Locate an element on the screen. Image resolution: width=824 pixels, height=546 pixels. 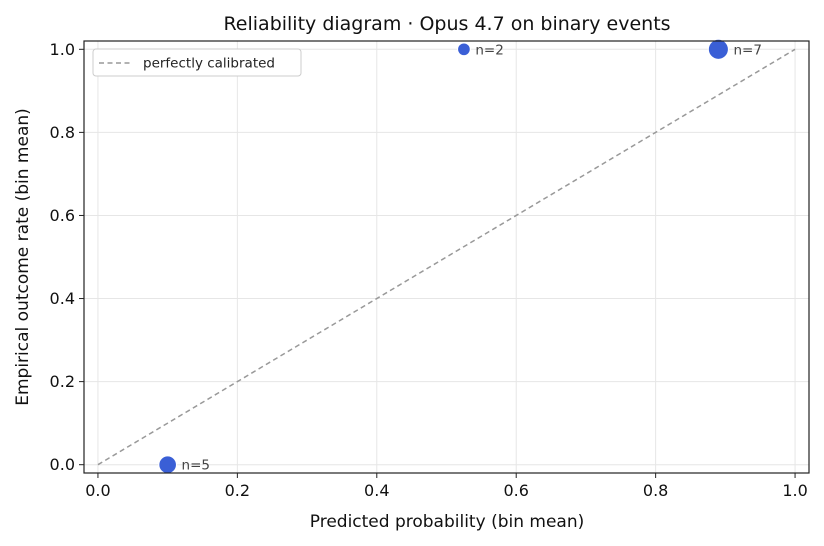
y-tick-label: 0.0 is located at coordinates (62, 464).